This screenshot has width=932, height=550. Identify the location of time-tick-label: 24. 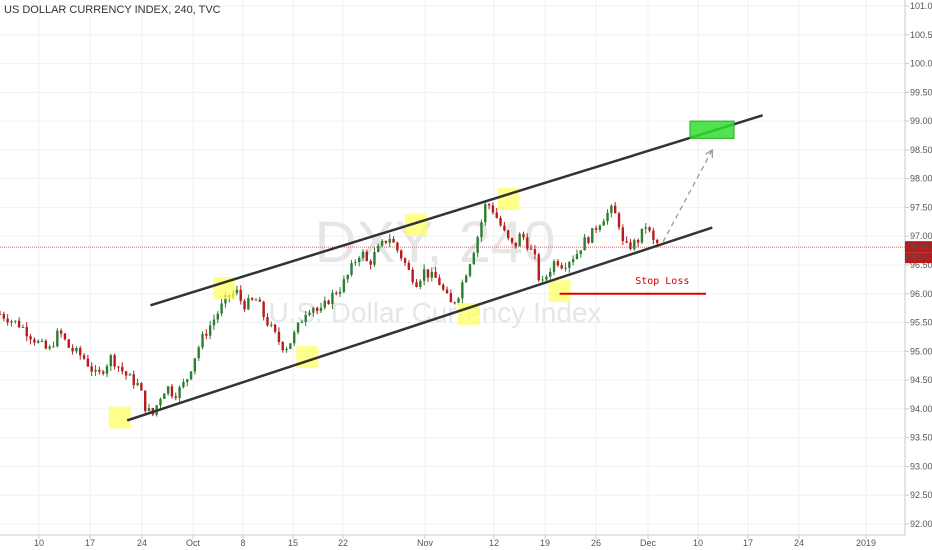
(142, 543).